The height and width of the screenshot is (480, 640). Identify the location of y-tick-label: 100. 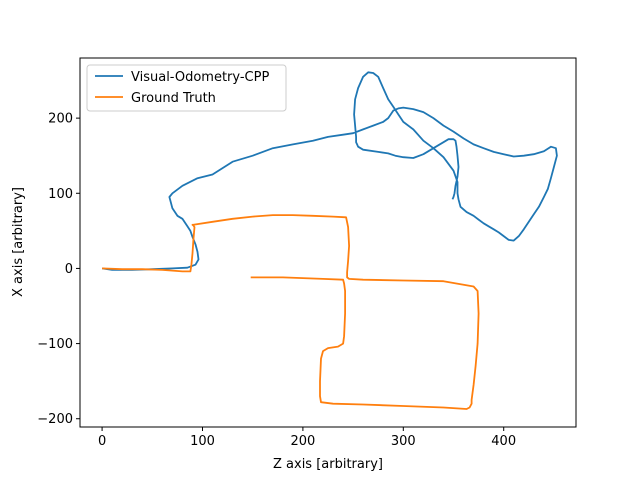
(60, 194).